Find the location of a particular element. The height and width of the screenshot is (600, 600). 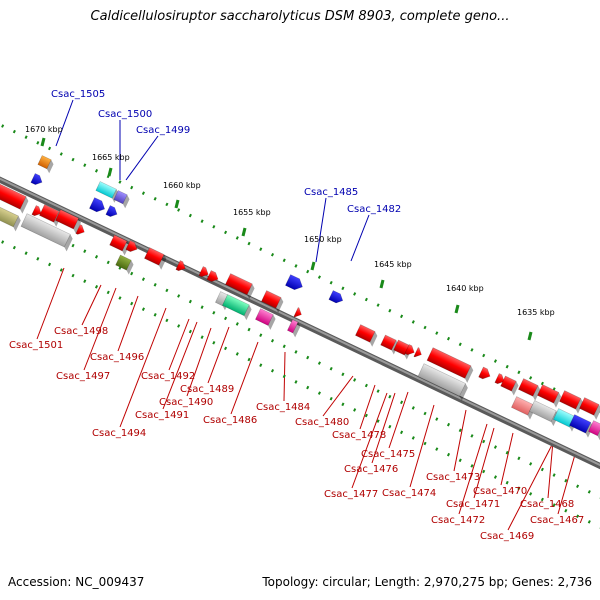

gene-label-top: Csac_1485 is located at coordinates (331, 192).